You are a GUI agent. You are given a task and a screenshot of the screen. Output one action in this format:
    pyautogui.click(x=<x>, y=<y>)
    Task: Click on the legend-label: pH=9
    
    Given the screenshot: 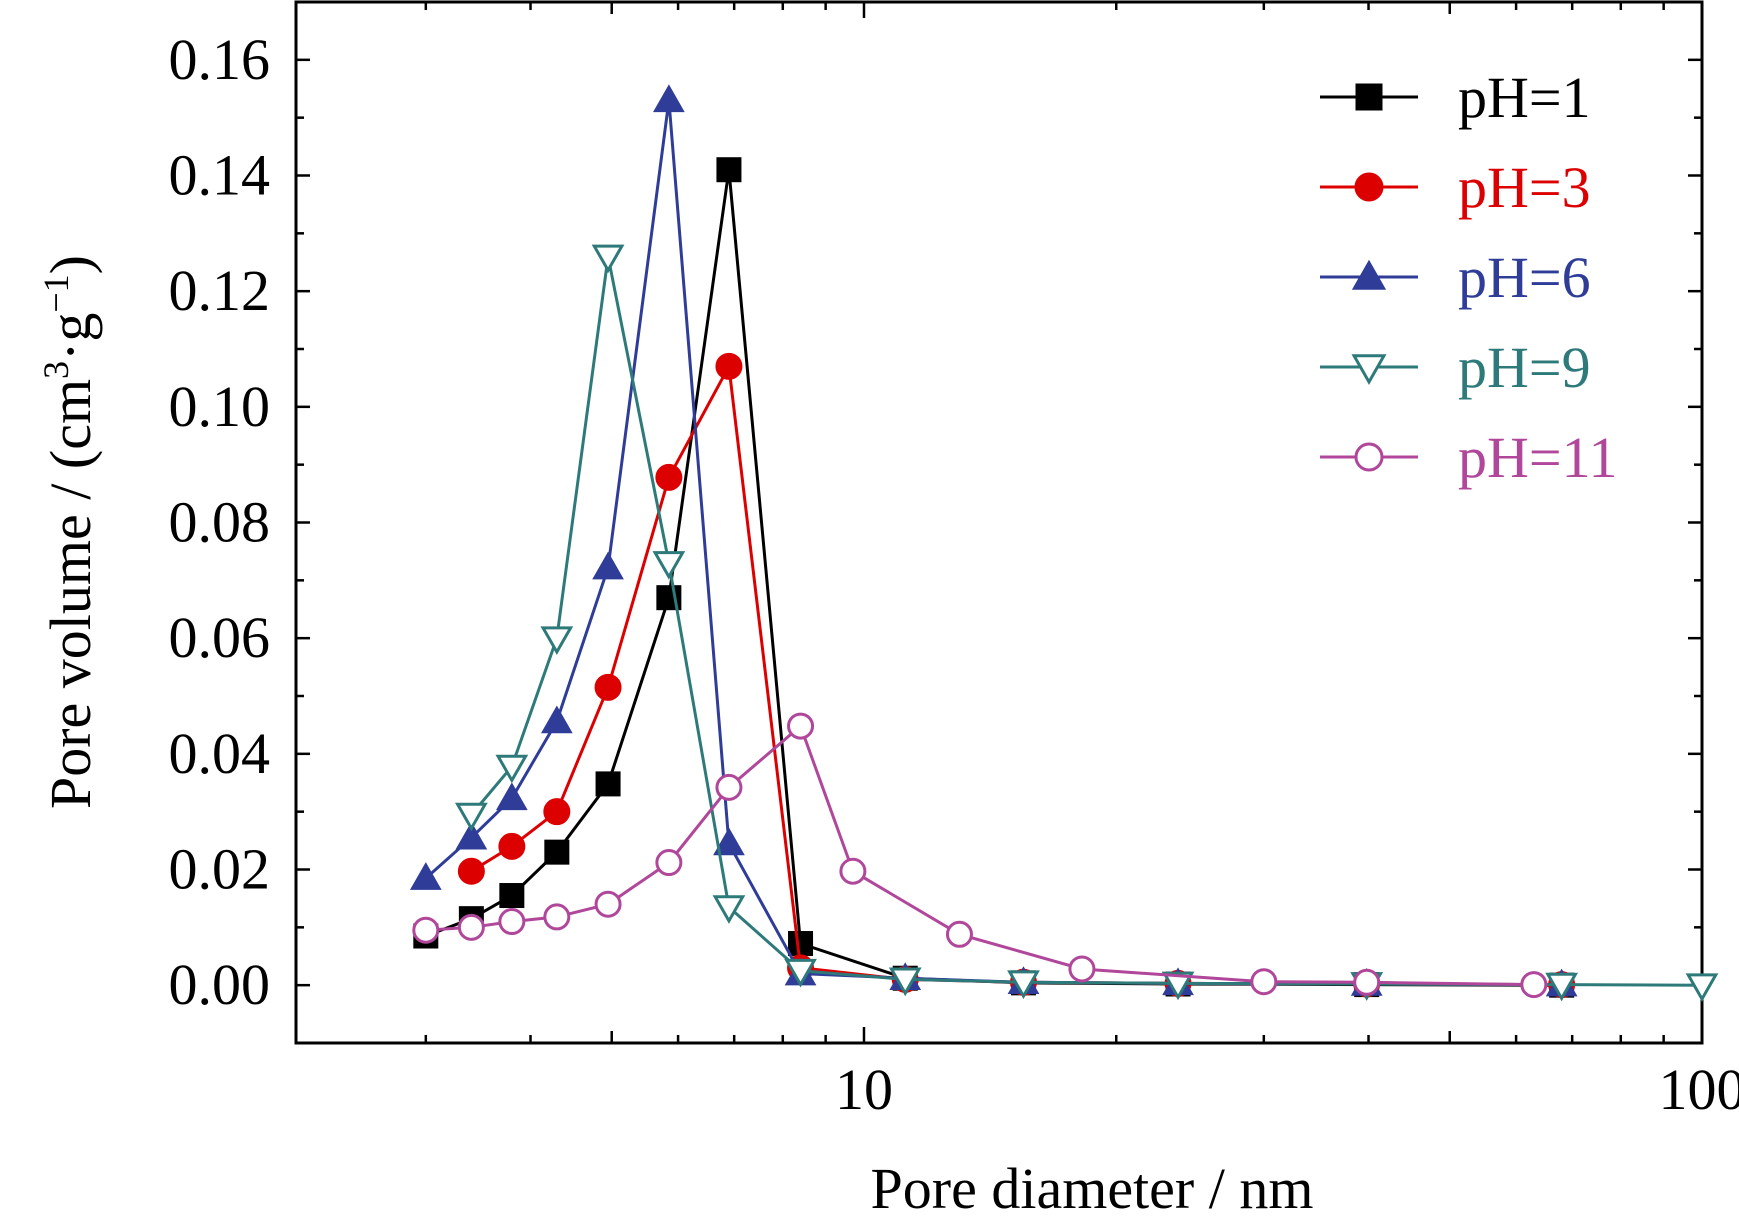 What is the action you would take?
    pyautogui.click(x=1524, y=367)
    